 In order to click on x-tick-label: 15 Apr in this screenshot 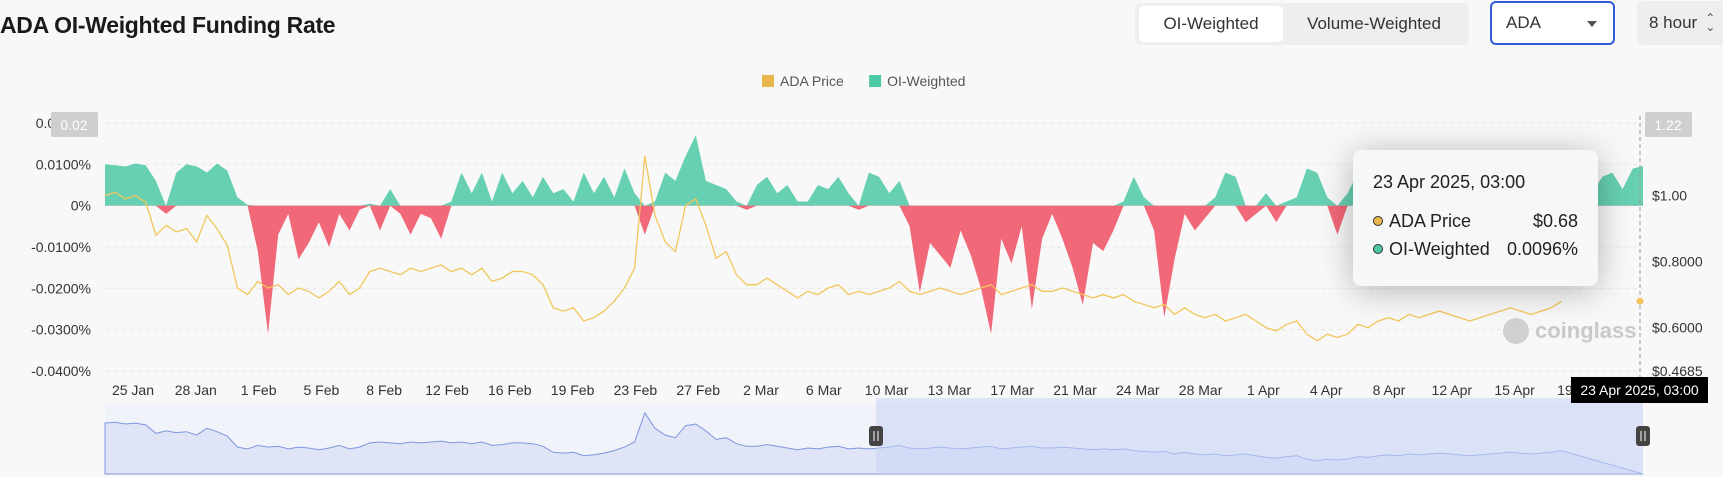, I will do `click(1514, 390)`.